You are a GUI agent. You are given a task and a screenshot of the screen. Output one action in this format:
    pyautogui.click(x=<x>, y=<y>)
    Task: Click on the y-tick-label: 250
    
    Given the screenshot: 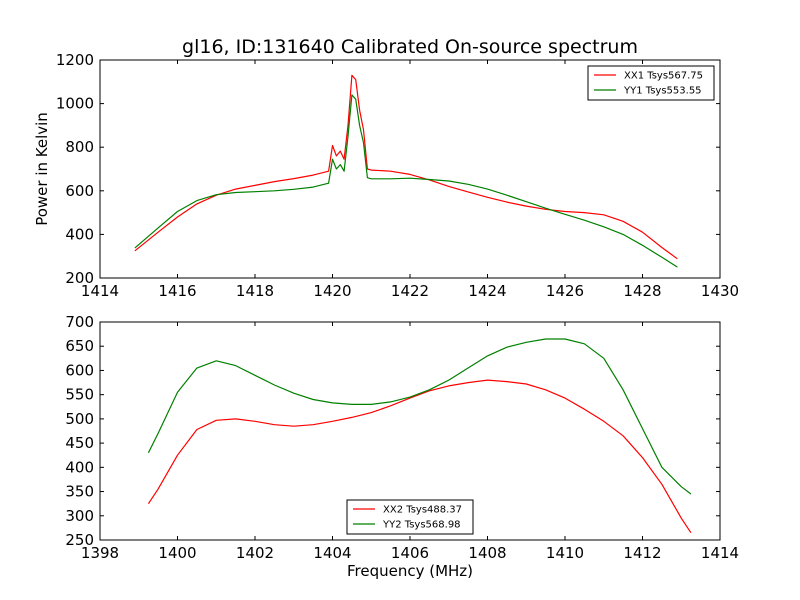 What is the action you would take?
    pyautogui.click(x=79, y=540)
    